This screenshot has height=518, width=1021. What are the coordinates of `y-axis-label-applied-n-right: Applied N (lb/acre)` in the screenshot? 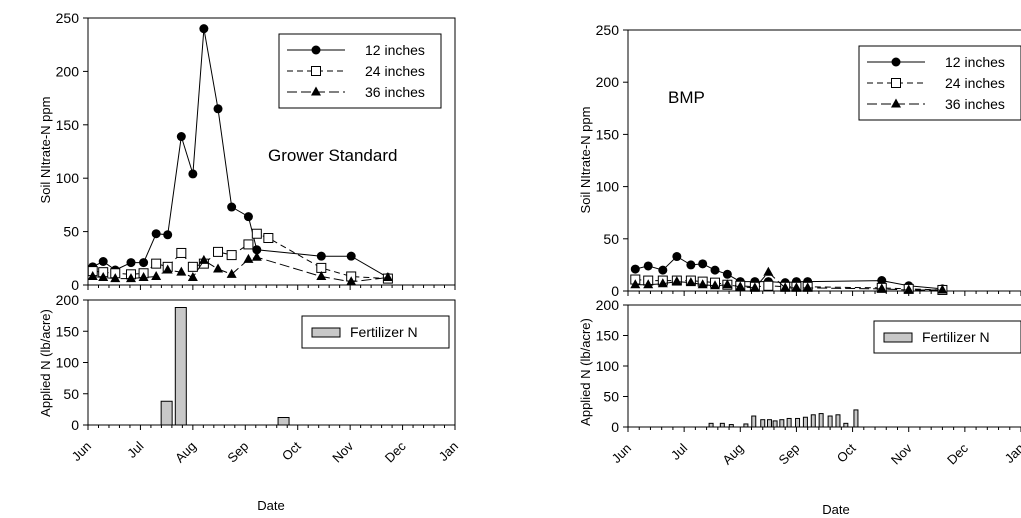 It's located at (585, 372).